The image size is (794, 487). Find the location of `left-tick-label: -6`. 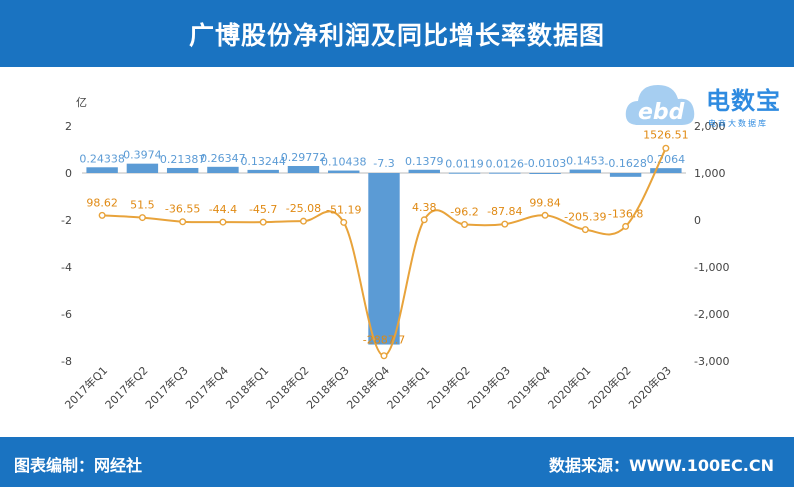

left-tick-label: -6 is located at coordinates (66, 314).